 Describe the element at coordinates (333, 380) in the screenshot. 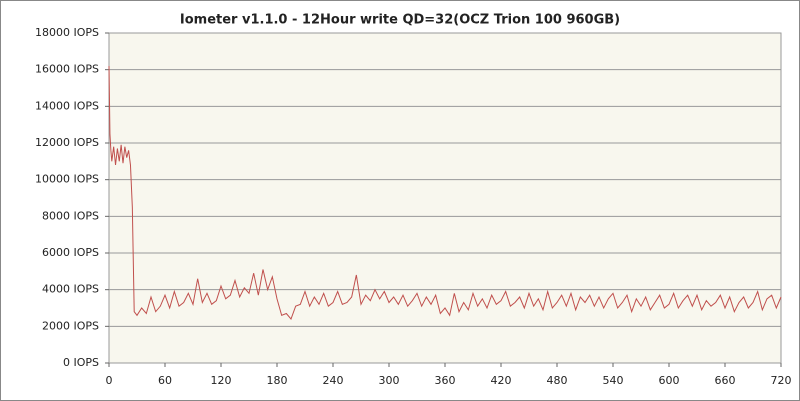

I see `x-tick-label: 240` at that location.